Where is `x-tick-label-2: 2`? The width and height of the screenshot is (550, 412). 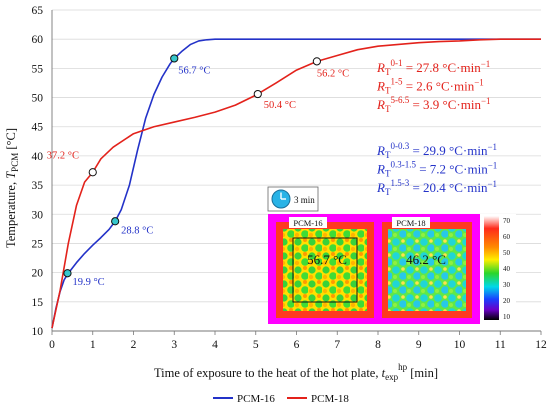 x-tick-label-2: 2 is located at coordinates (134, 345).